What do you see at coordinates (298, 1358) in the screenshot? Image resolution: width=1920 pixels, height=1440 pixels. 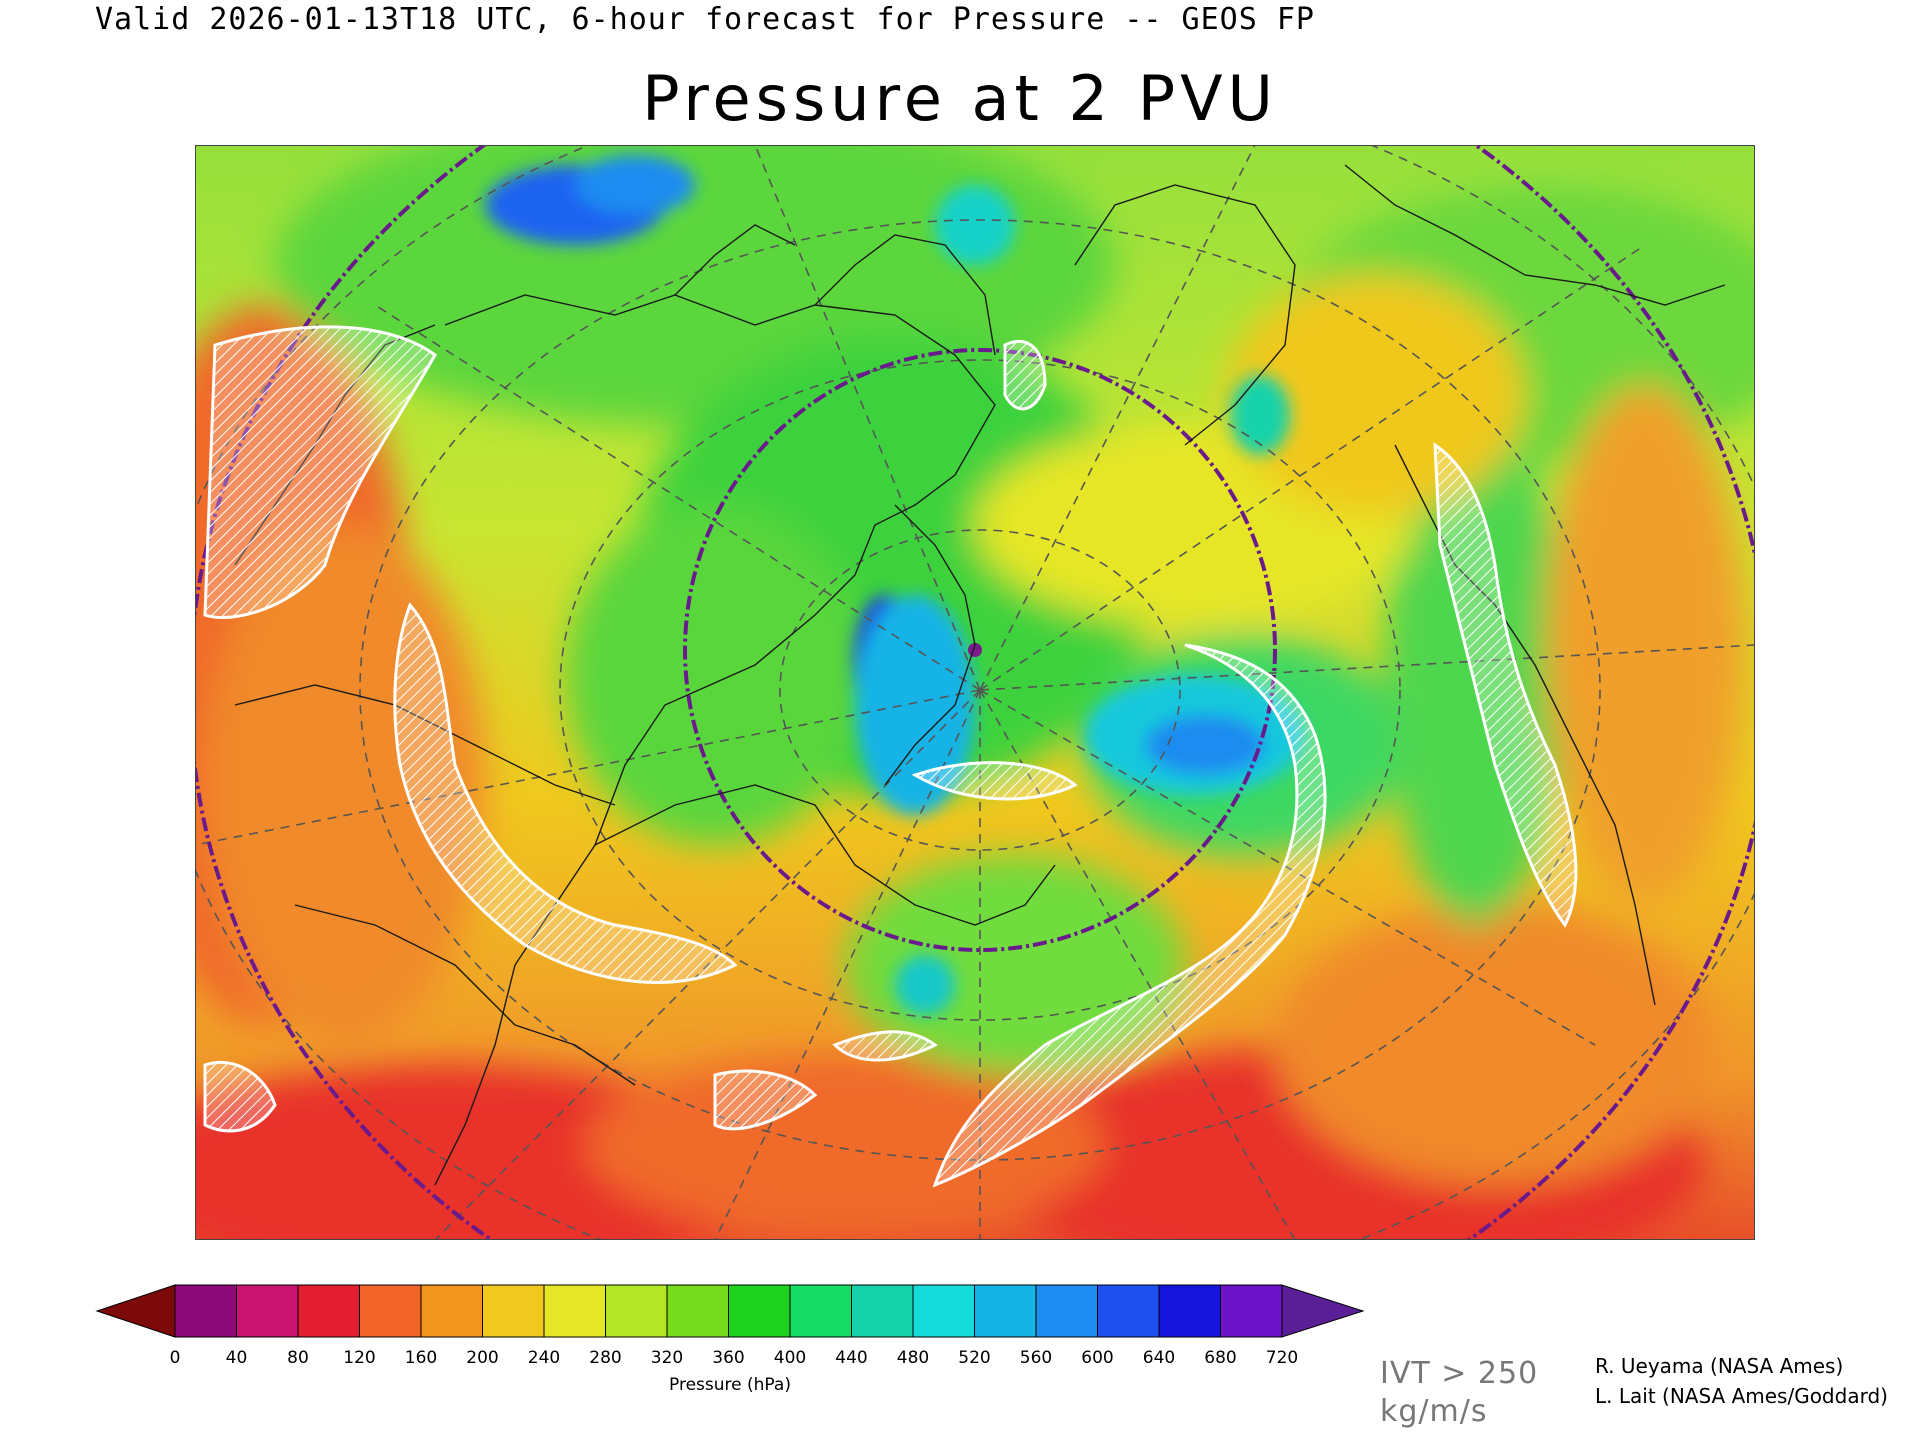 I see `colorbar-tick-label: 80` at bounding box center [298, 1358].